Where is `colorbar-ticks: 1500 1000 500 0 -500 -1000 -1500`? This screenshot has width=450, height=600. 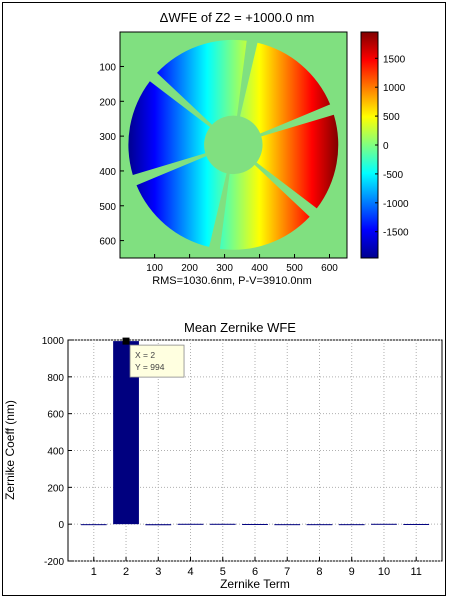 colorbar-ticks: 1500 1000 500 0 -500 -1000 -1500 is located at coordinates (392, 146).